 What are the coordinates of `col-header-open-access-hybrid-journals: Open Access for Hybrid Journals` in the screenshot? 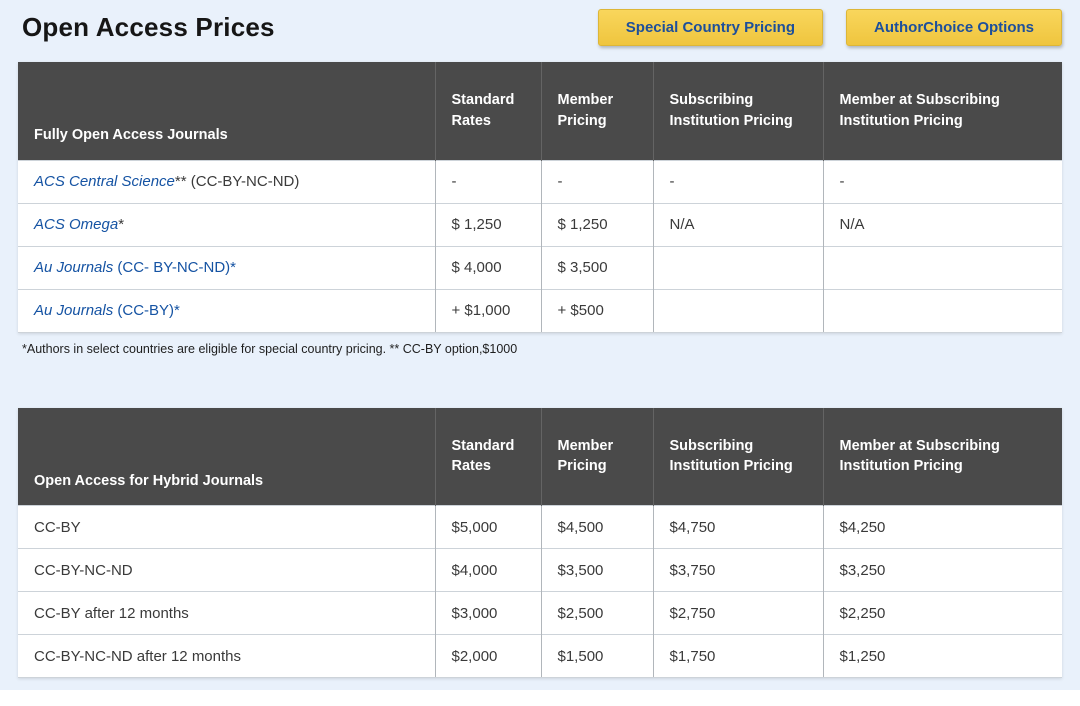 It's located at (227, 456).